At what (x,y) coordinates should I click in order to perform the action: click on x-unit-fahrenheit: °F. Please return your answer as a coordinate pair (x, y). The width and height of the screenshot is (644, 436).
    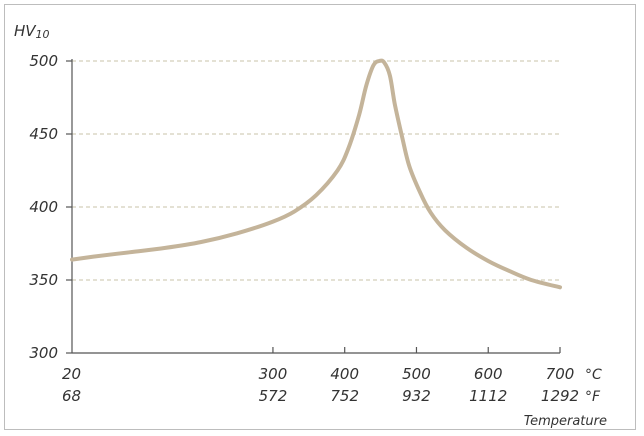
    Looking at the image, I should click on (593, 397).